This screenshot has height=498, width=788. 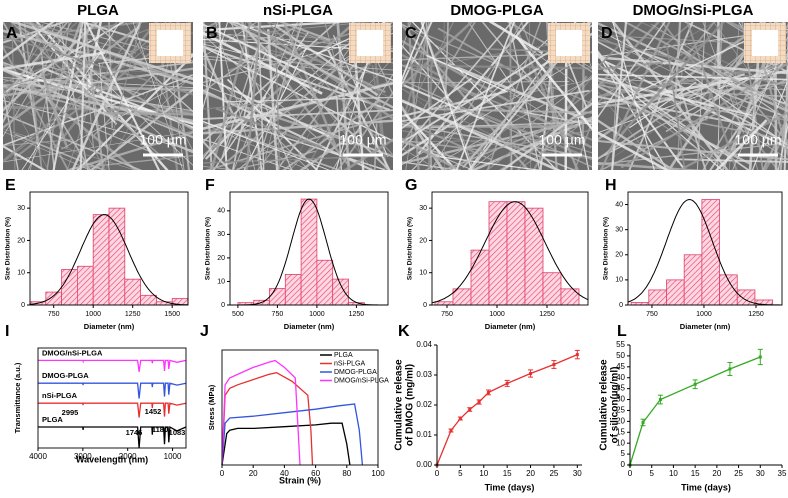 What do you see at coordinates (93, 314) in the screenshot?
I see `x-tick-label: 1000` at bounding box center [93, 314].